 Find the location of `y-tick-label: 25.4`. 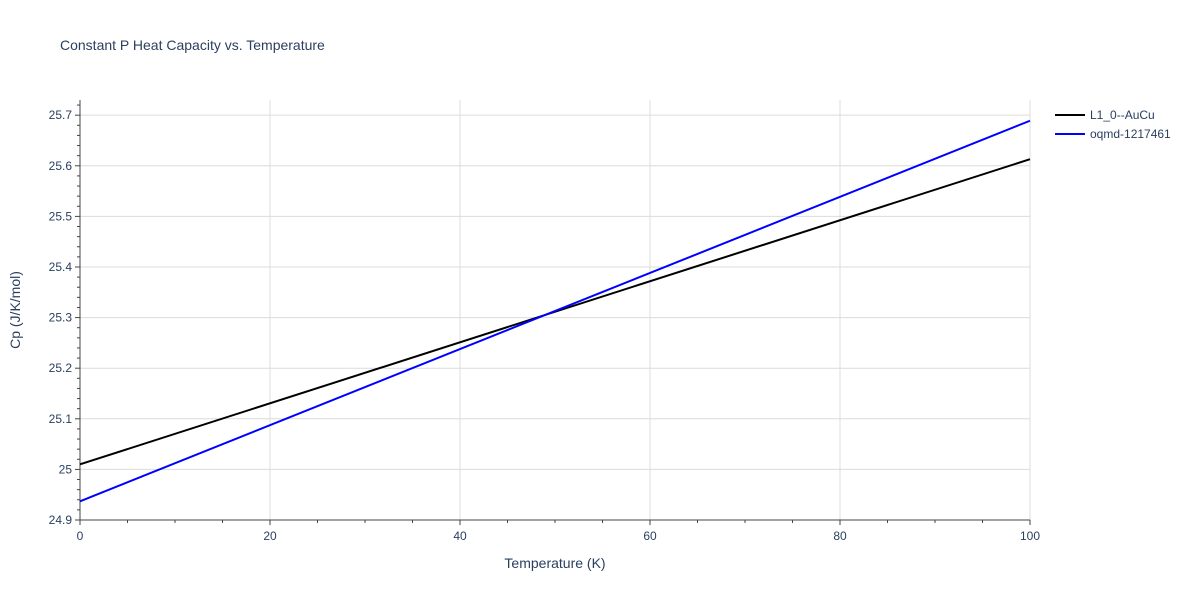

y-tick-label: 25.4 is located at coordinates (61, 267).